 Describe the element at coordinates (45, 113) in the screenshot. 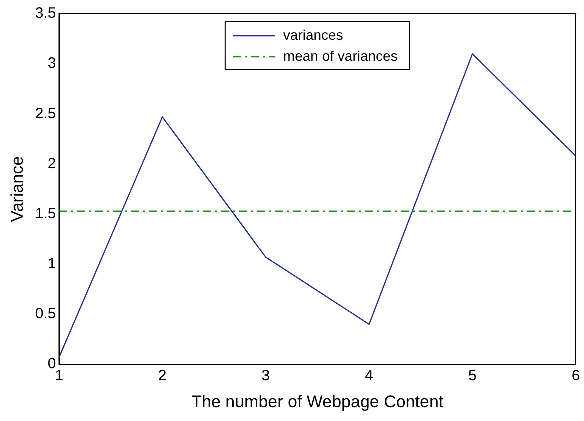

I see `y-tick-label: 2.5` at that location.